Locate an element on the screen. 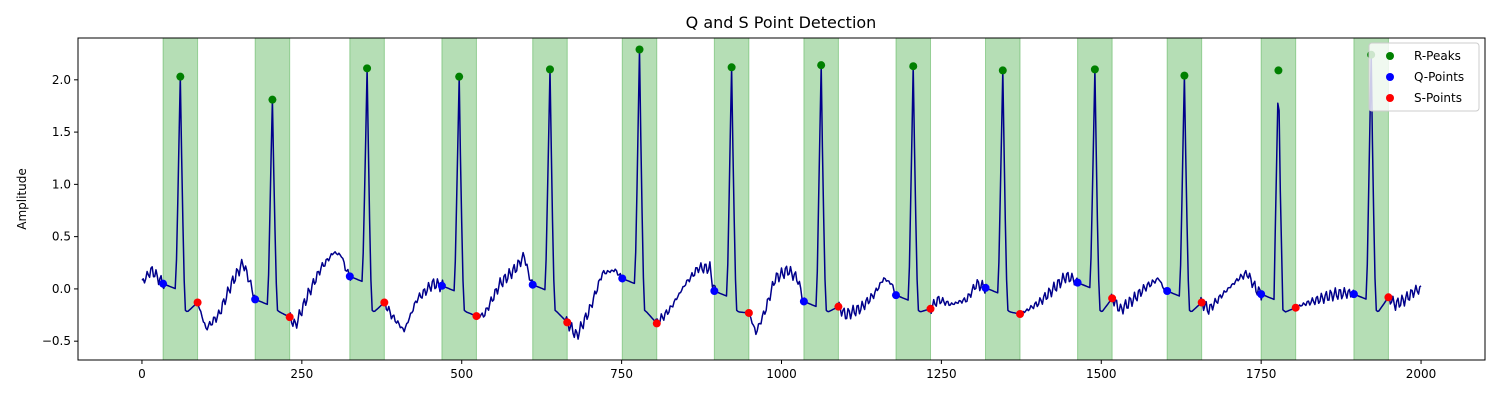 The image size is (1500, 400). x-tick-label-1750: 1750 is located at coordinates (1261, 374).